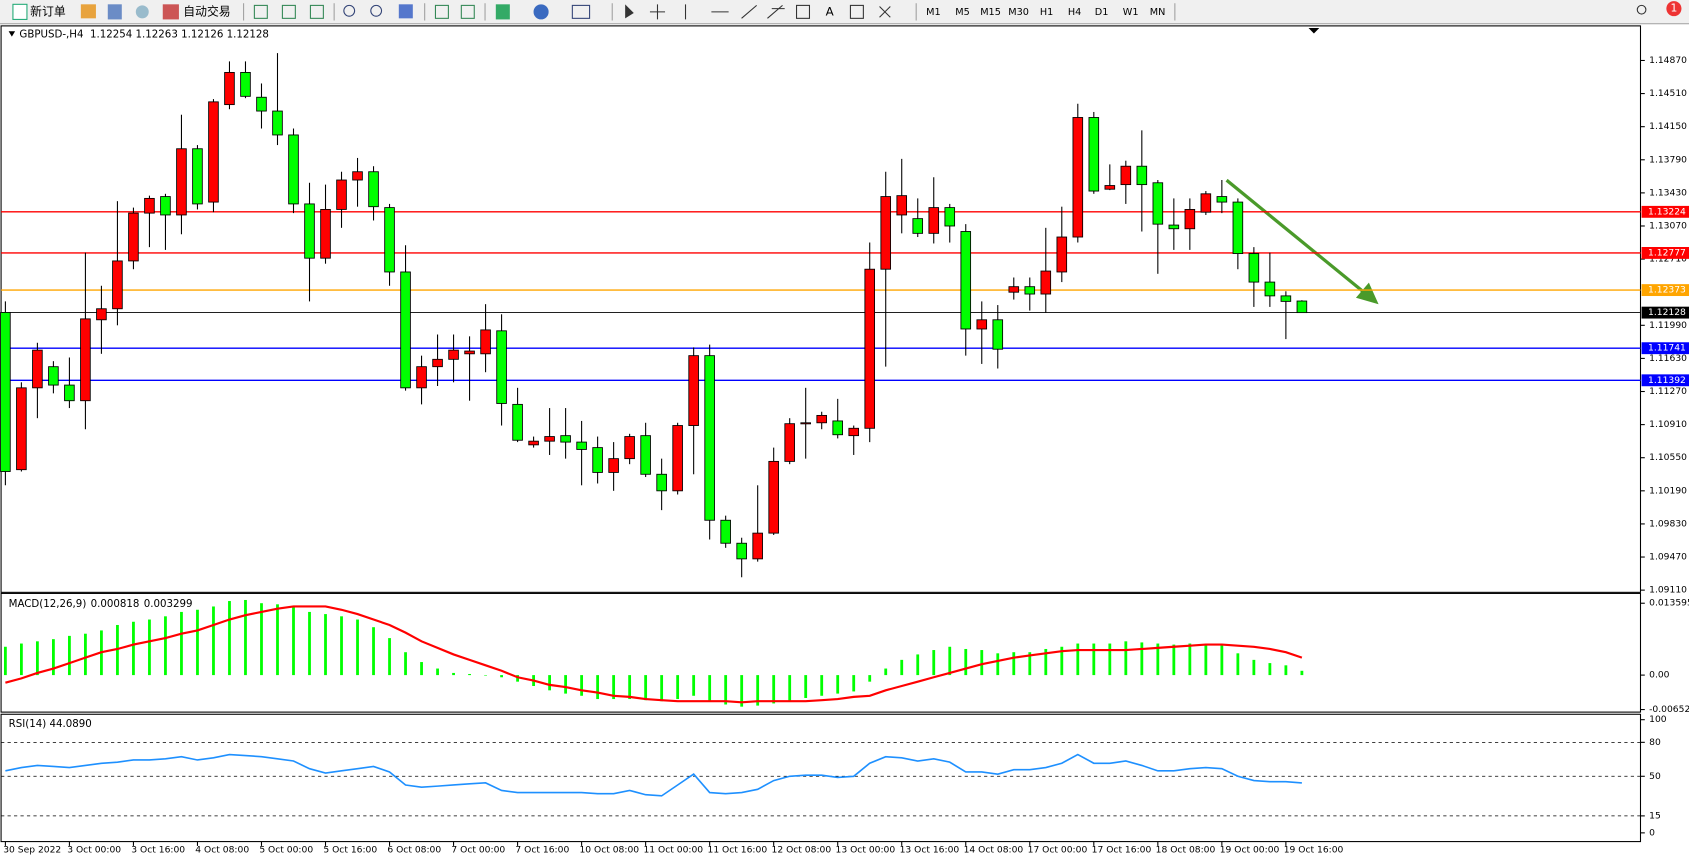 This screenshot has height=865, width=1689. What do you see at coordinates (990, 12) in the screenshot?
I see `timeframe-button: M15` at bounding box center [990, 12].